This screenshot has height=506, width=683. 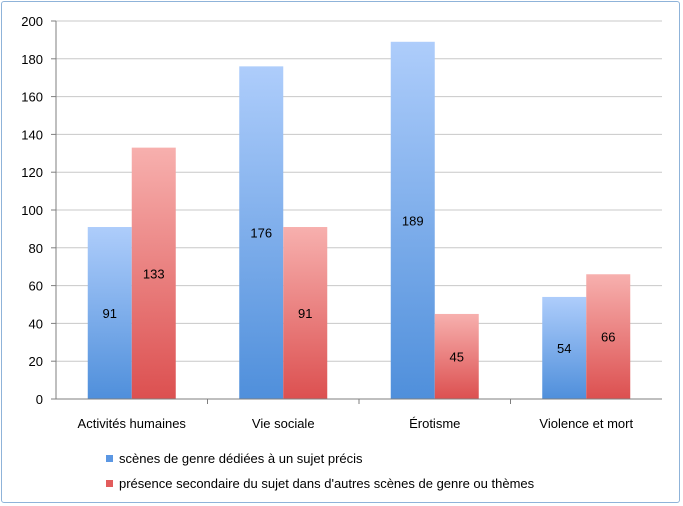 I want to click on y-tick-label: 40, so click(x=36, y=323).